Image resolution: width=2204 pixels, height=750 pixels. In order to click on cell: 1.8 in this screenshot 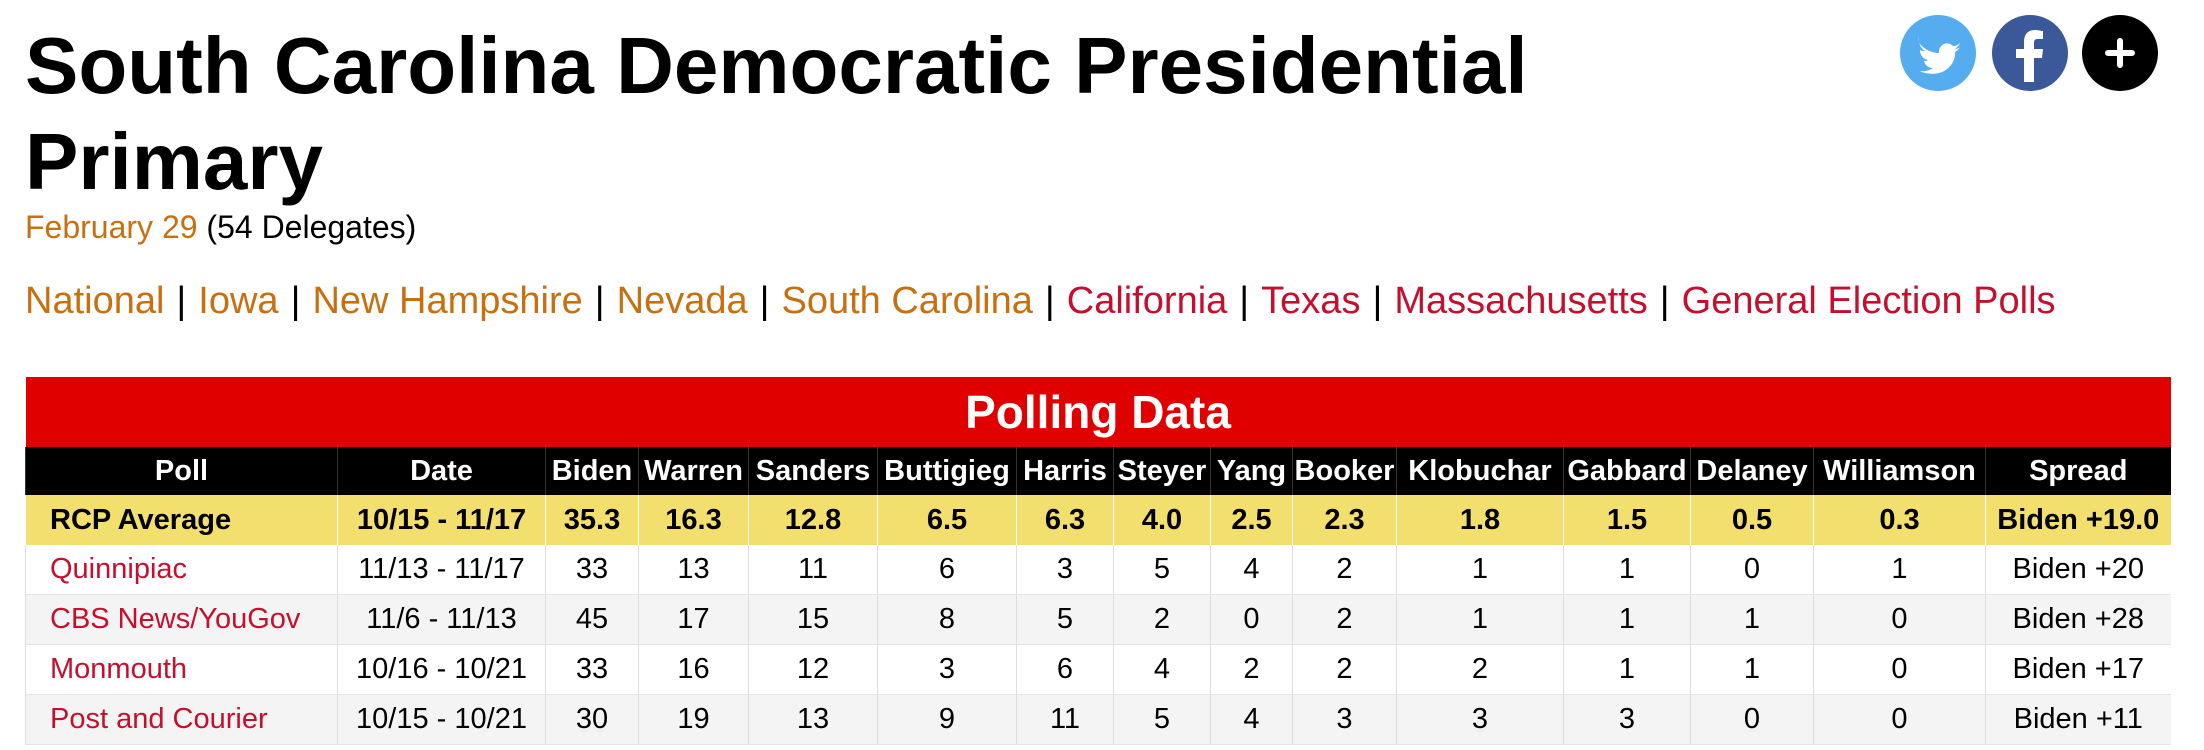, I will do `click(1480, 520)`.